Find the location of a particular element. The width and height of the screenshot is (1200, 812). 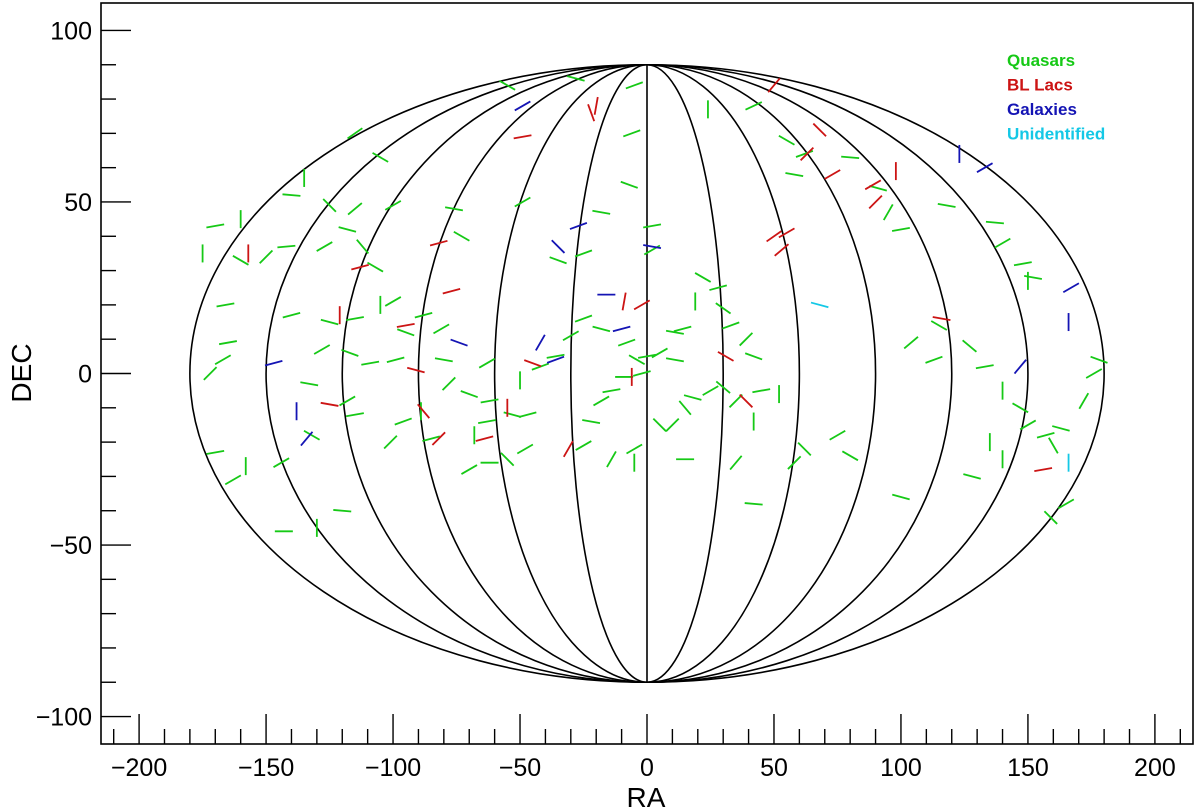

x-tick-label: 0 is located at coordinates (647, 768).